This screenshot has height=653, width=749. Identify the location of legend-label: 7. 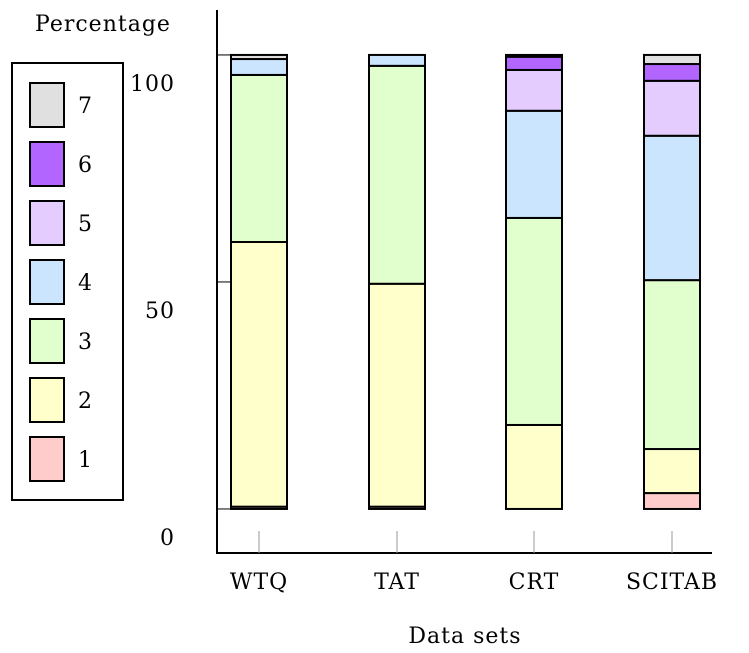
(85, 106).